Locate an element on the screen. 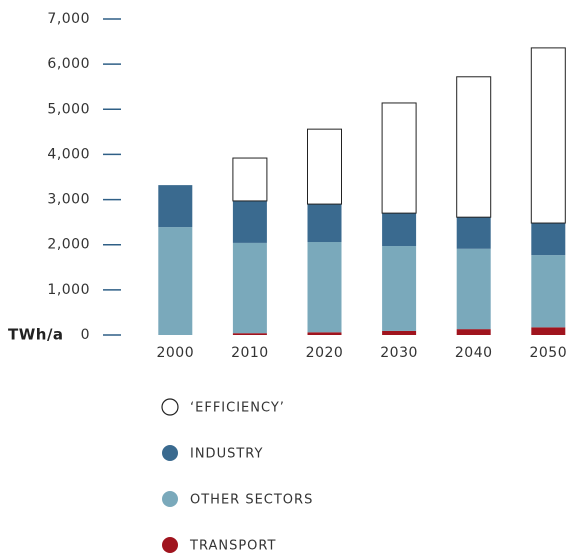 This screenshot has width=574, height=553. y-axis-label: TWh/a is located at coordinates (36, 335).